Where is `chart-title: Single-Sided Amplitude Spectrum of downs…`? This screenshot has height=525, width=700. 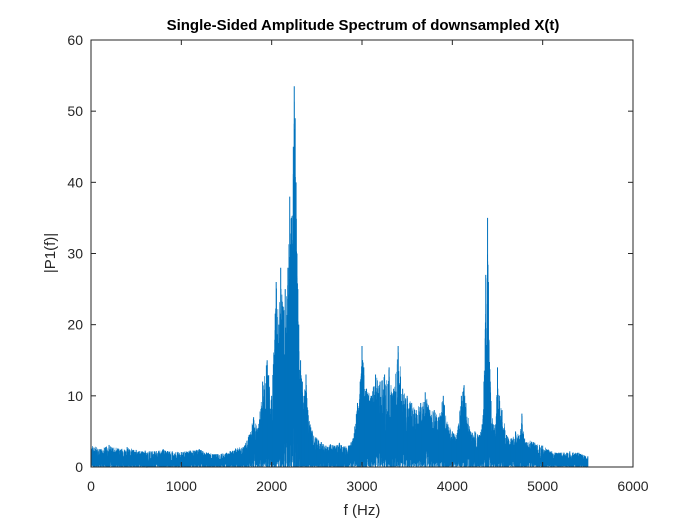
chart-title: Single-Sided Amplitude Spectrum of downs… is located at coordinates (363, 25).